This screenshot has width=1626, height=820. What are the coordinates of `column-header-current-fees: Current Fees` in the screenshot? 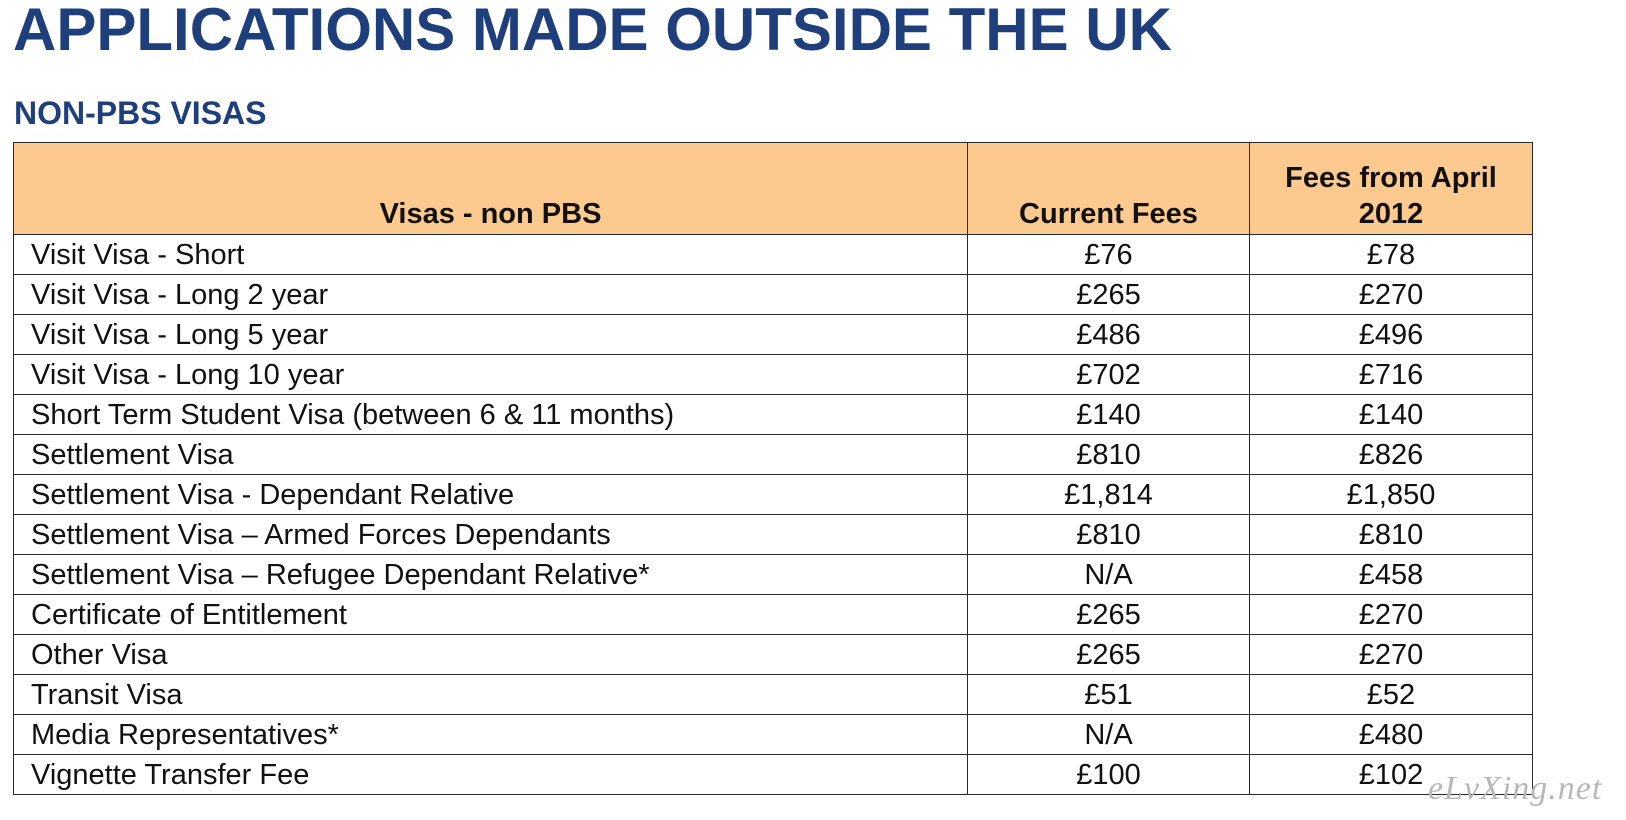 It's located at (1108, 188).